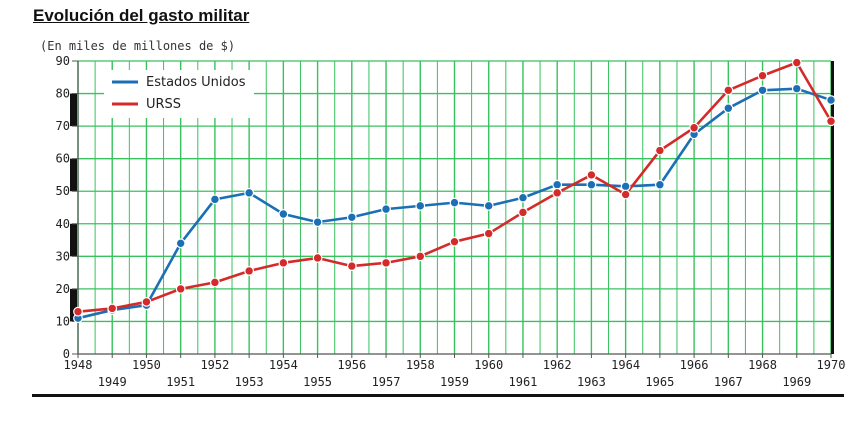 The height and width of the screenshot is (421, 856). What do you see at coordinates (146, 365) in the screenshot?
I see `x-tick-label: 1950` at bounding box center [146, 365].